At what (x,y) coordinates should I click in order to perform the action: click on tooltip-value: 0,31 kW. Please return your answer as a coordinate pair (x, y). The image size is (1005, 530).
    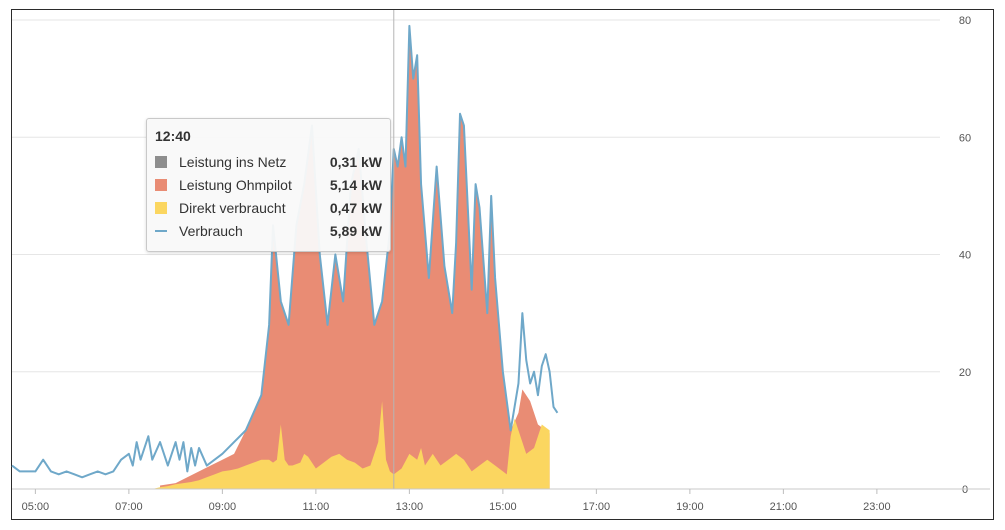
    Looking at the image, I should click on (355, 161).